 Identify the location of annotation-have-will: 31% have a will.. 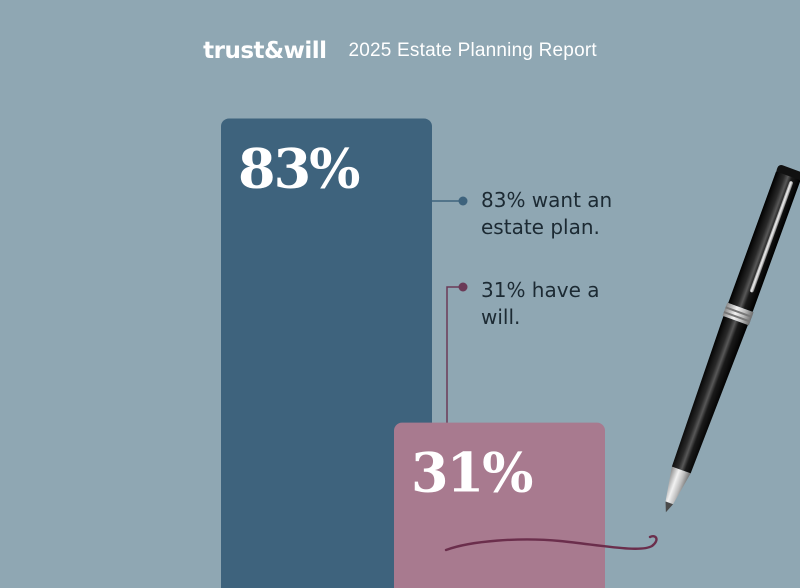
(540, 303).